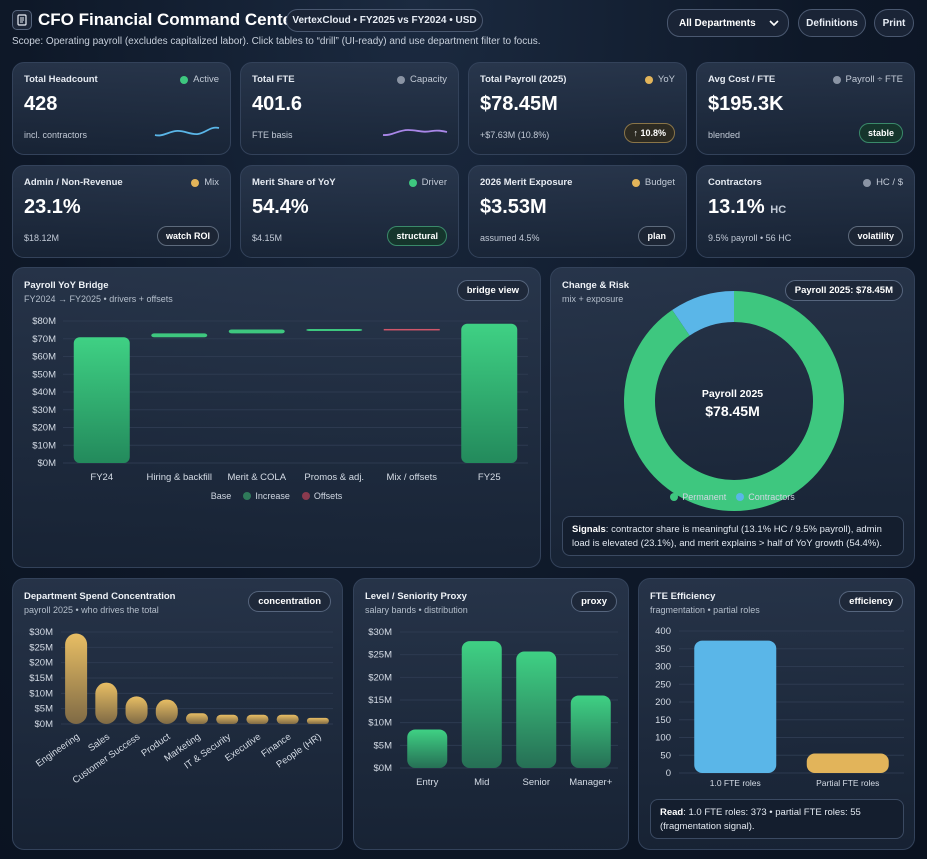 This screenshot has width=927, height=859. What do you see at coordinates (272, 496) in the screenshot?
I see `legend-increase-label: Increase` at bounding box center [272, 496].